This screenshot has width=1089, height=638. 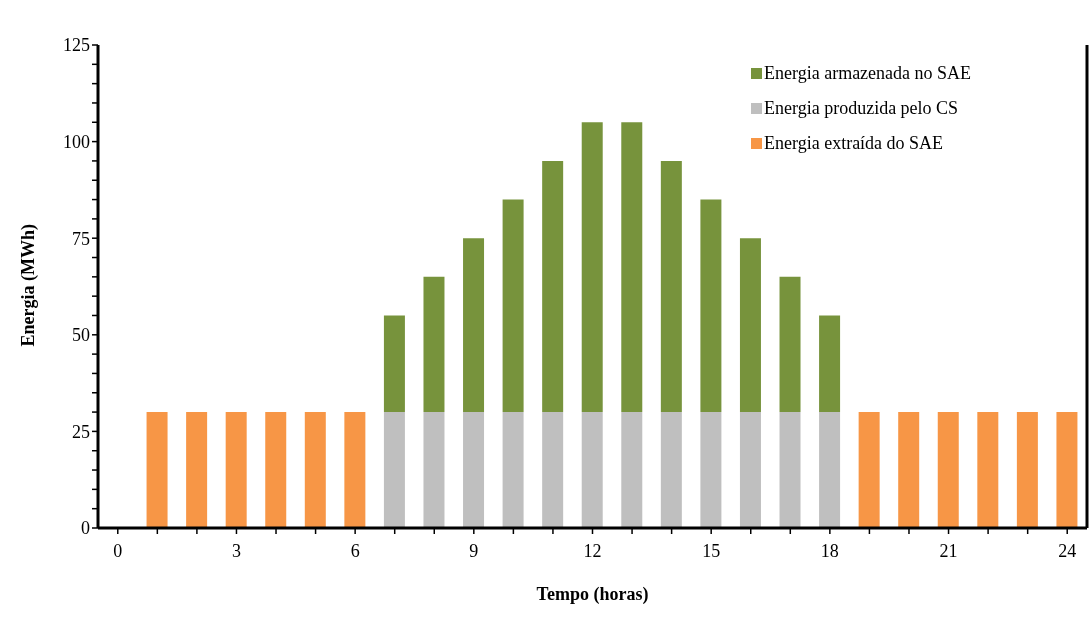 What do you see at coordinates (81, 431) in the screenshot?
I see `y-tick-label: 25` at bounding box center [81, 431].